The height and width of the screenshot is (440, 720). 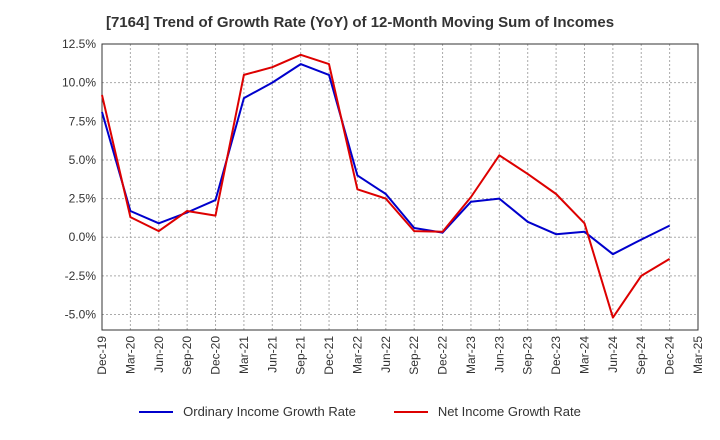 What do you see at coordinates (613, 354) in the screenshot?
I see `x-tick-label: Jun-24` at bounding box center [613, 354].